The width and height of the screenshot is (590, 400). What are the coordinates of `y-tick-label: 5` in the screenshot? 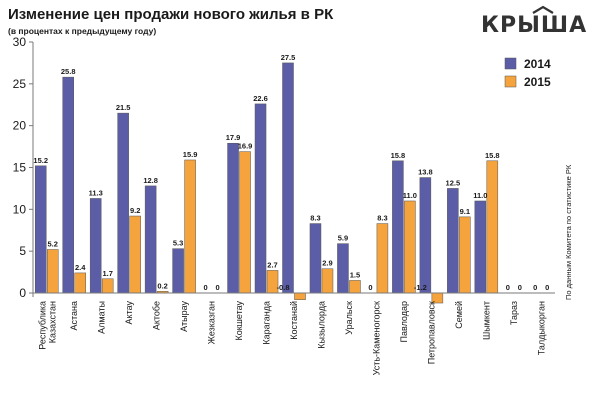 It's located at (22, 251).